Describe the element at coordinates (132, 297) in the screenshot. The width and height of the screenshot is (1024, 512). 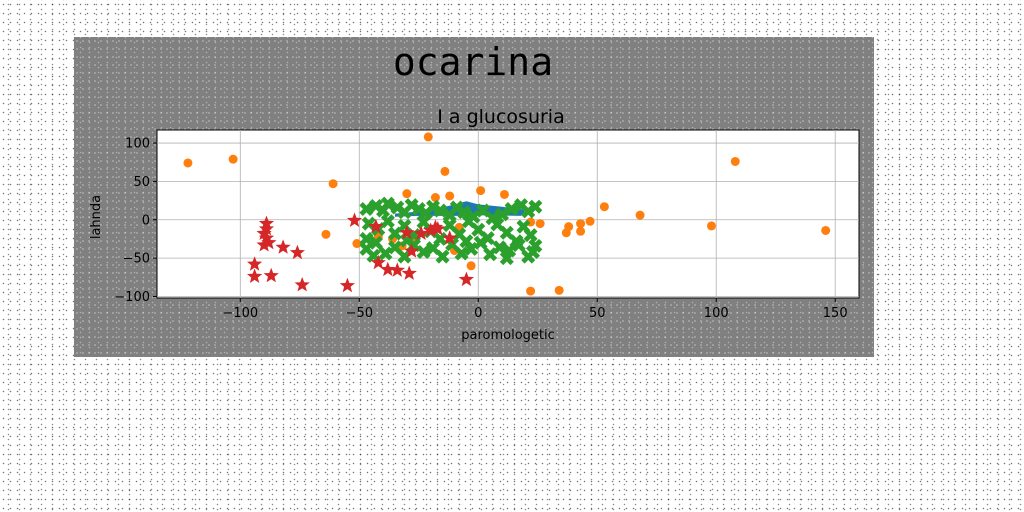
I see `y-tick-label: −100` at that location.